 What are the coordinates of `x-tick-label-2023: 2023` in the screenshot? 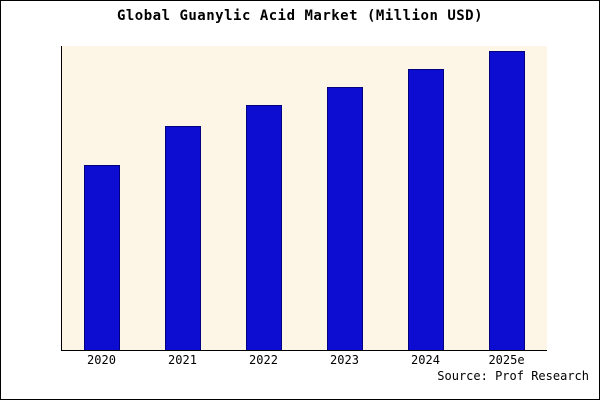 It's located at (344, 360).